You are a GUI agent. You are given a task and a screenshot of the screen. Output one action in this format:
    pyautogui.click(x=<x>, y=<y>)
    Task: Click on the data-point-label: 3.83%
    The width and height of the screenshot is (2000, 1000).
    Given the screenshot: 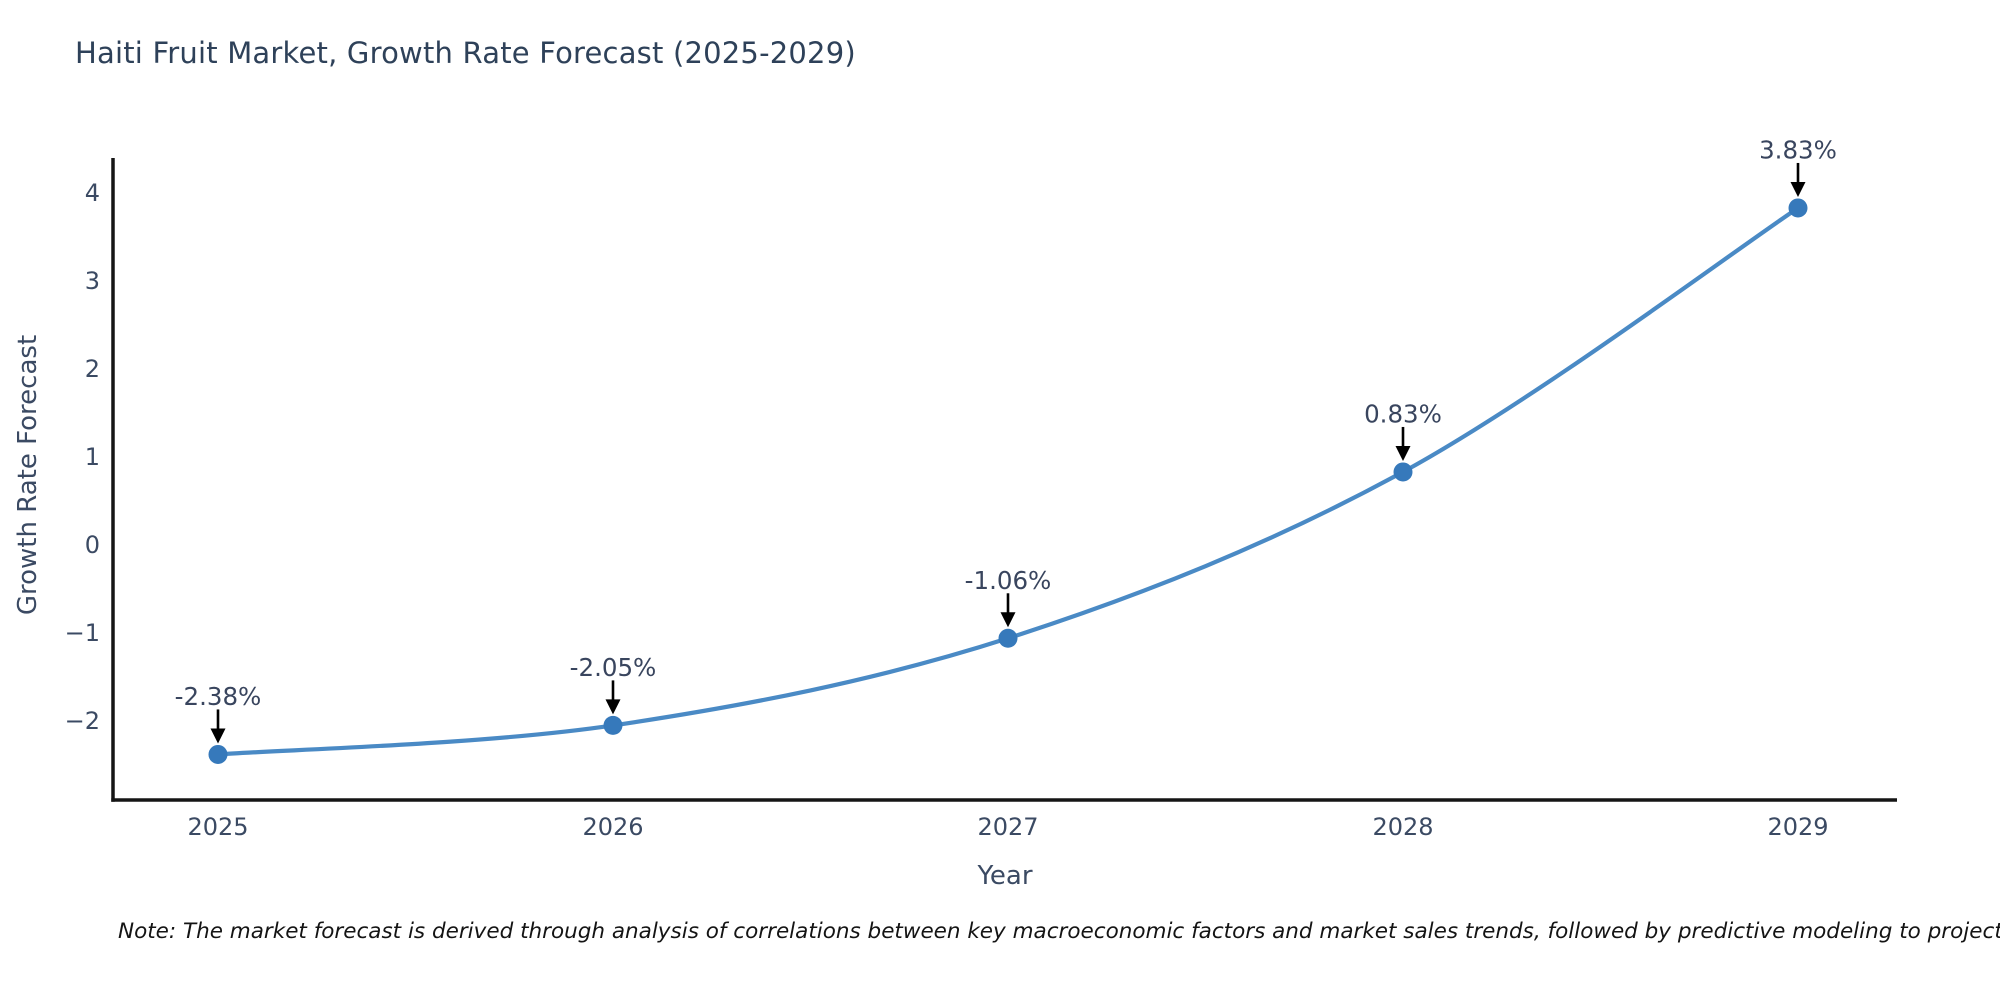 What is the action you would take?
    pyautogui.click(x=1798, y=149)
    